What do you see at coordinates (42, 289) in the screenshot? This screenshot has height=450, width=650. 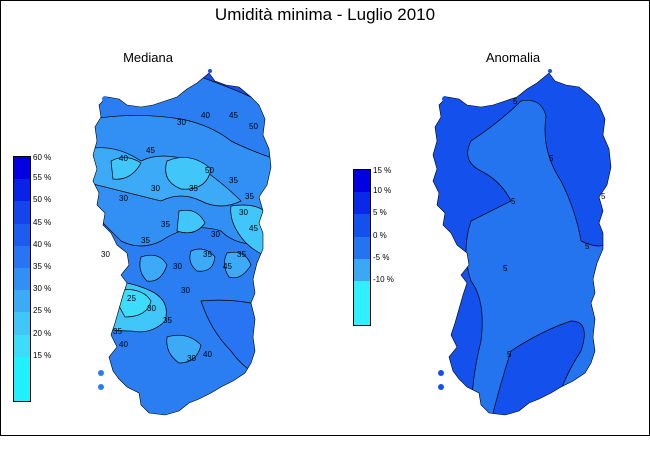 I see `legend-label: 30 %` at bounding box center [42, 289].